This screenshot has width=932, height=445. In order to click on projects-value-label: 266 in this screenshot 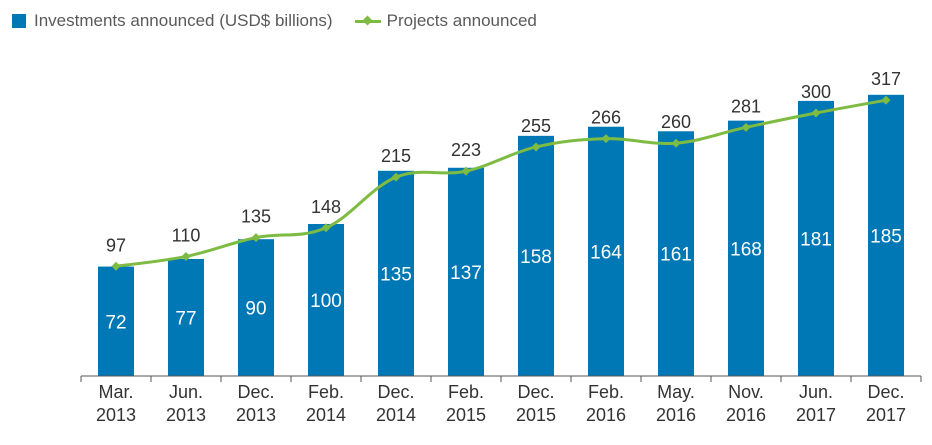, I will do `click(606, 118)`.